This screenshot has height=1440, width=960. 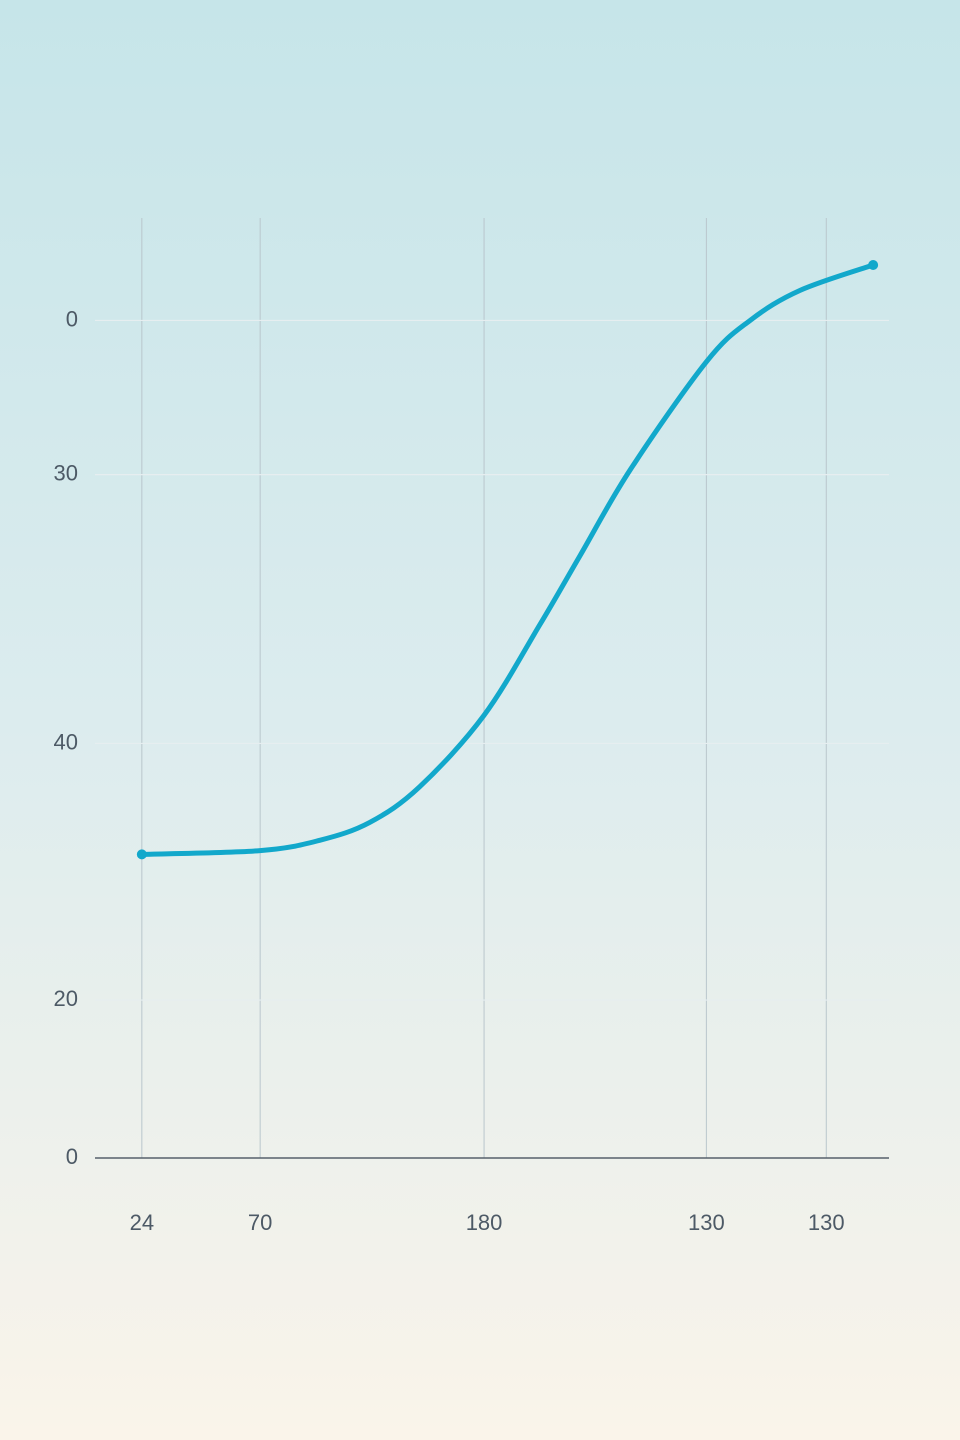 I want to click on y-tick-label: 20, so click(x=66, y=998).